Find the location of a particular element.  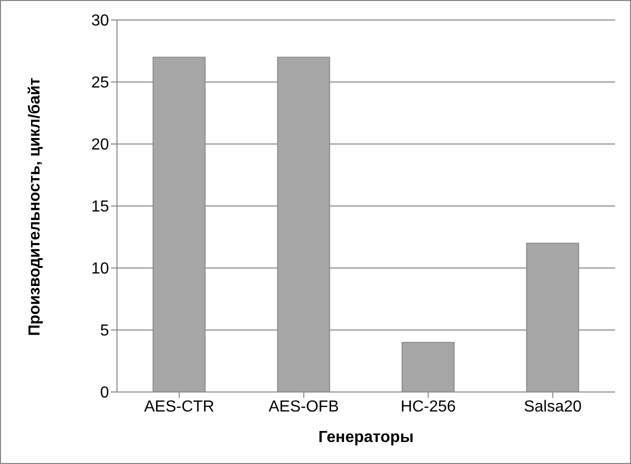

y-tick-label: 15 is located at coordinates (100, 207).